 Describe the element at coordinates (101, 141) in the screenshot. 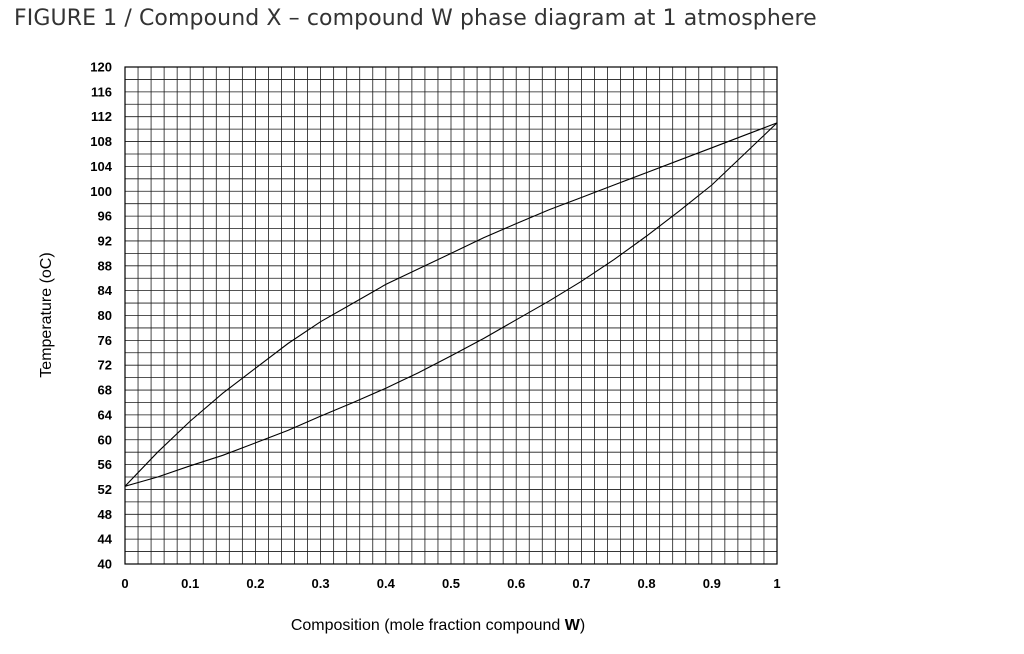

I see `y-tick-label: 108` at that location.